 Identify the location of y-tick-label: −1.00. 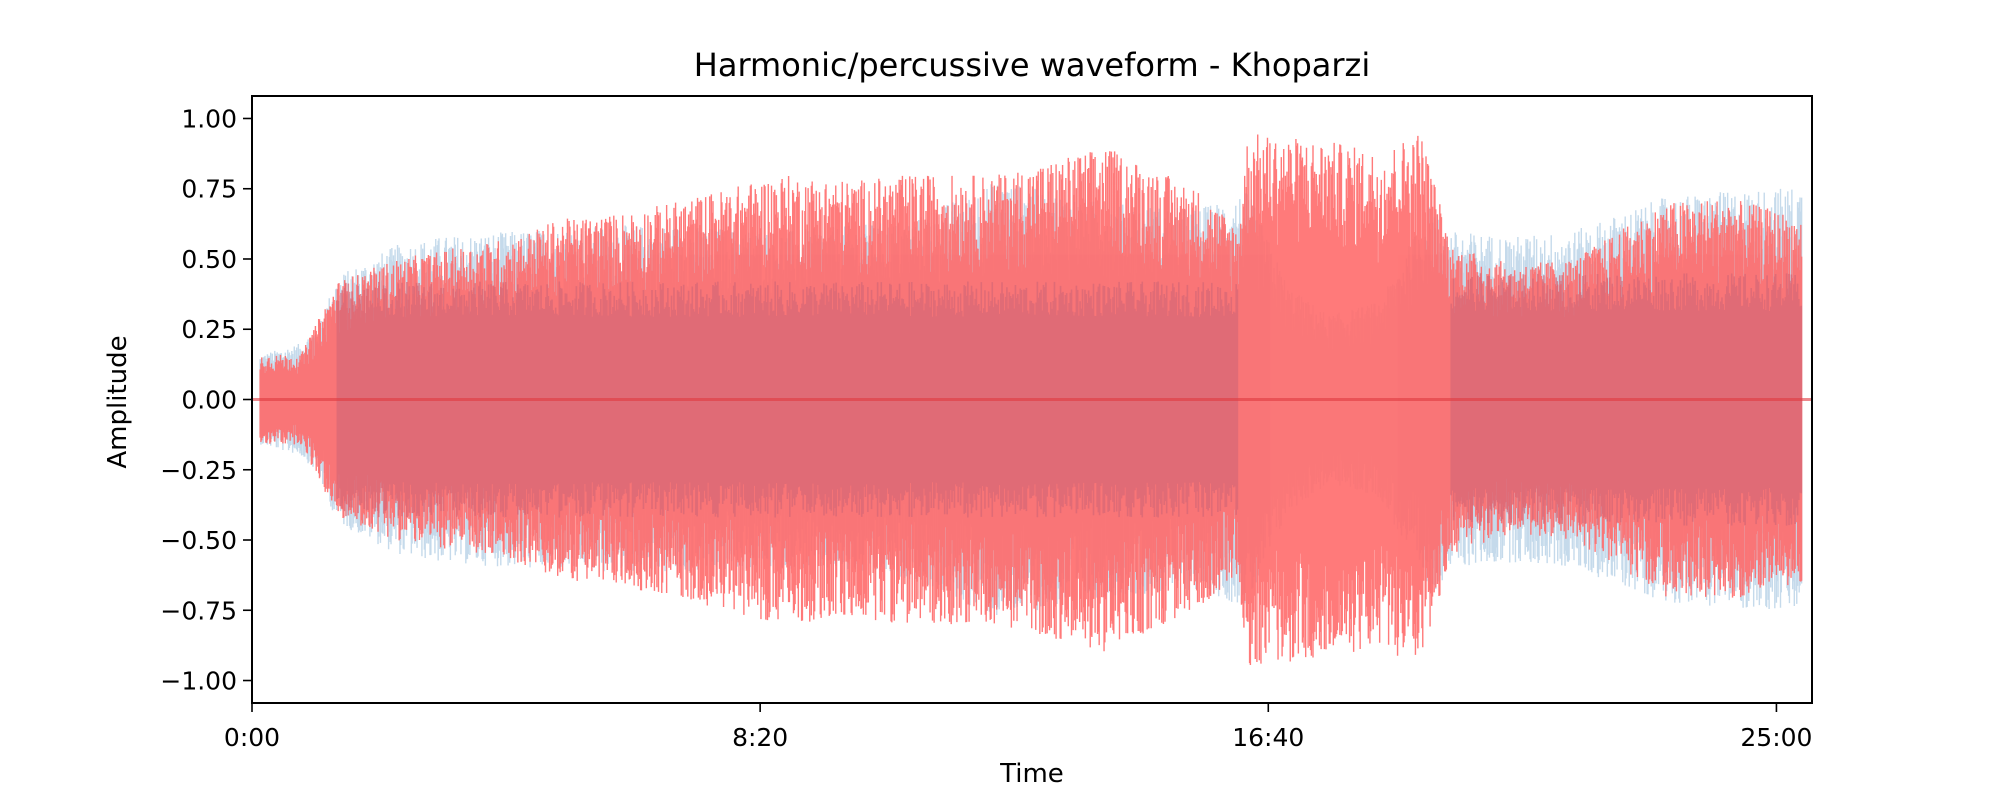
(198, 681).